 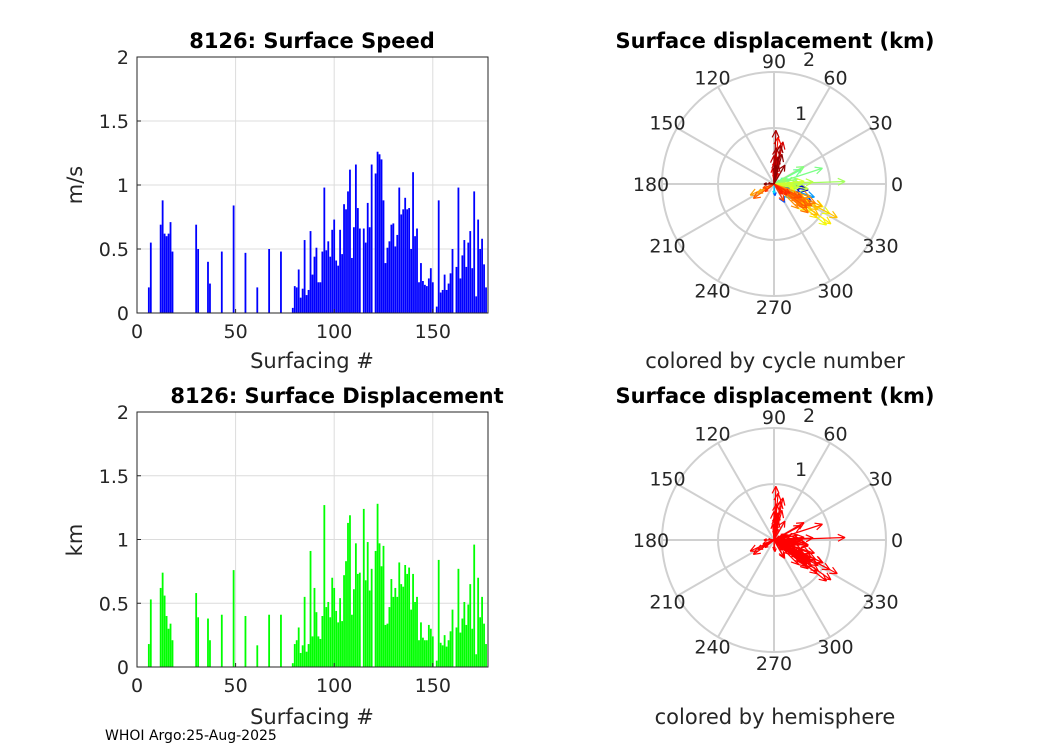 What do you see at coordinates (667, 480) in the screenshot?
I see `theta-tick-label: 150` at bounding box center [667, 480].